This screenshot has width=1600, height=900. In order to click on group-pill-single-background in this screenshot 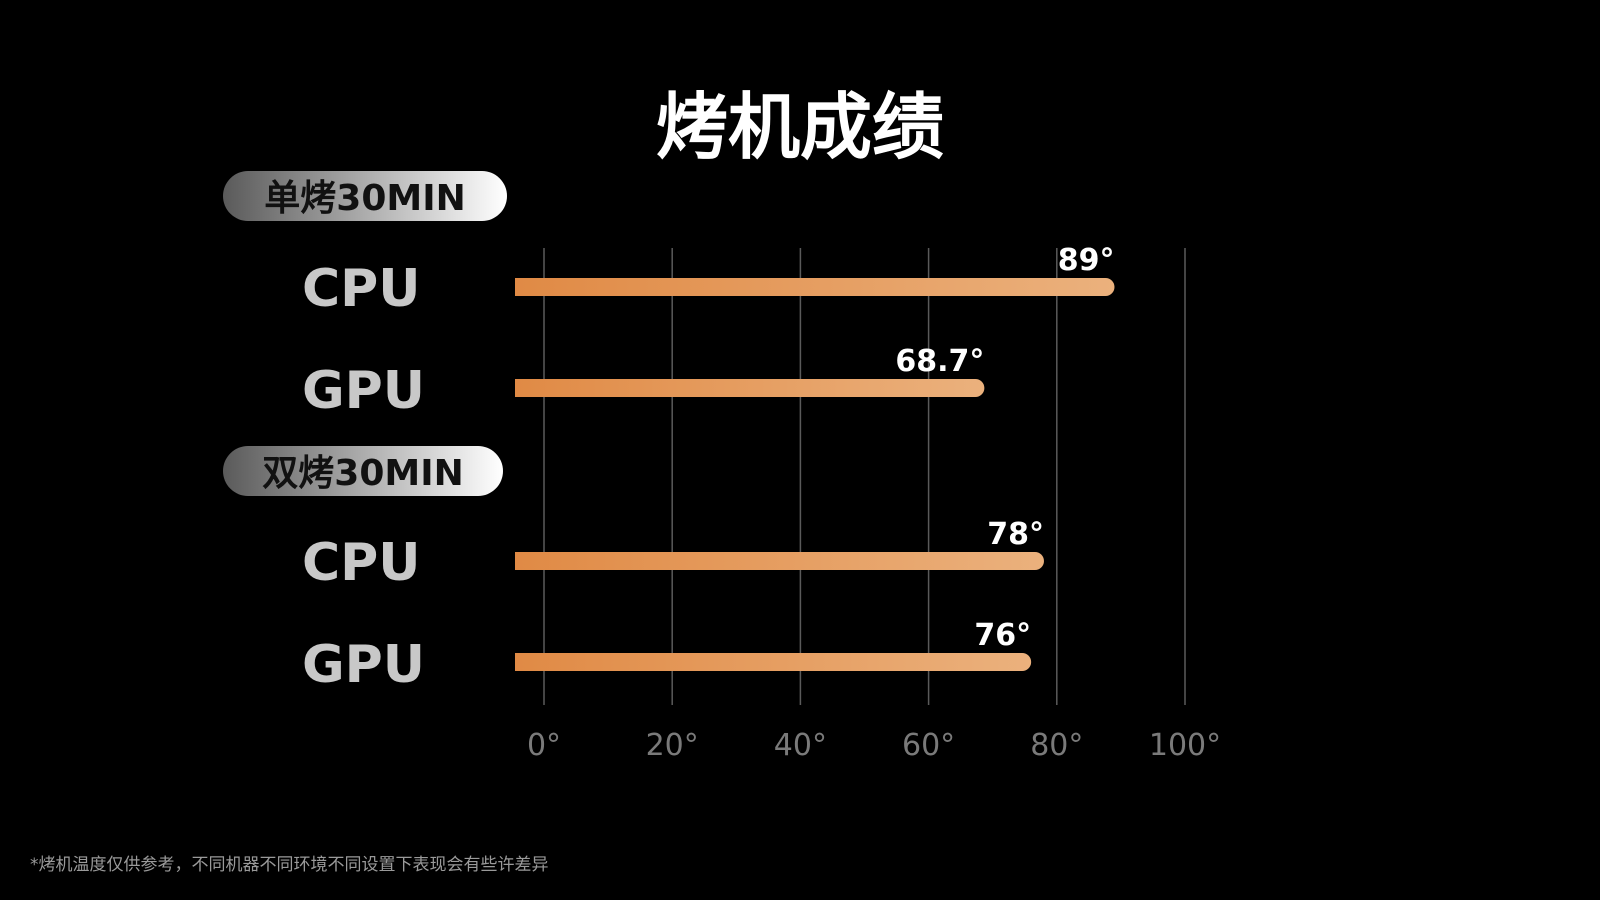, I will do `click(365, 196)`.